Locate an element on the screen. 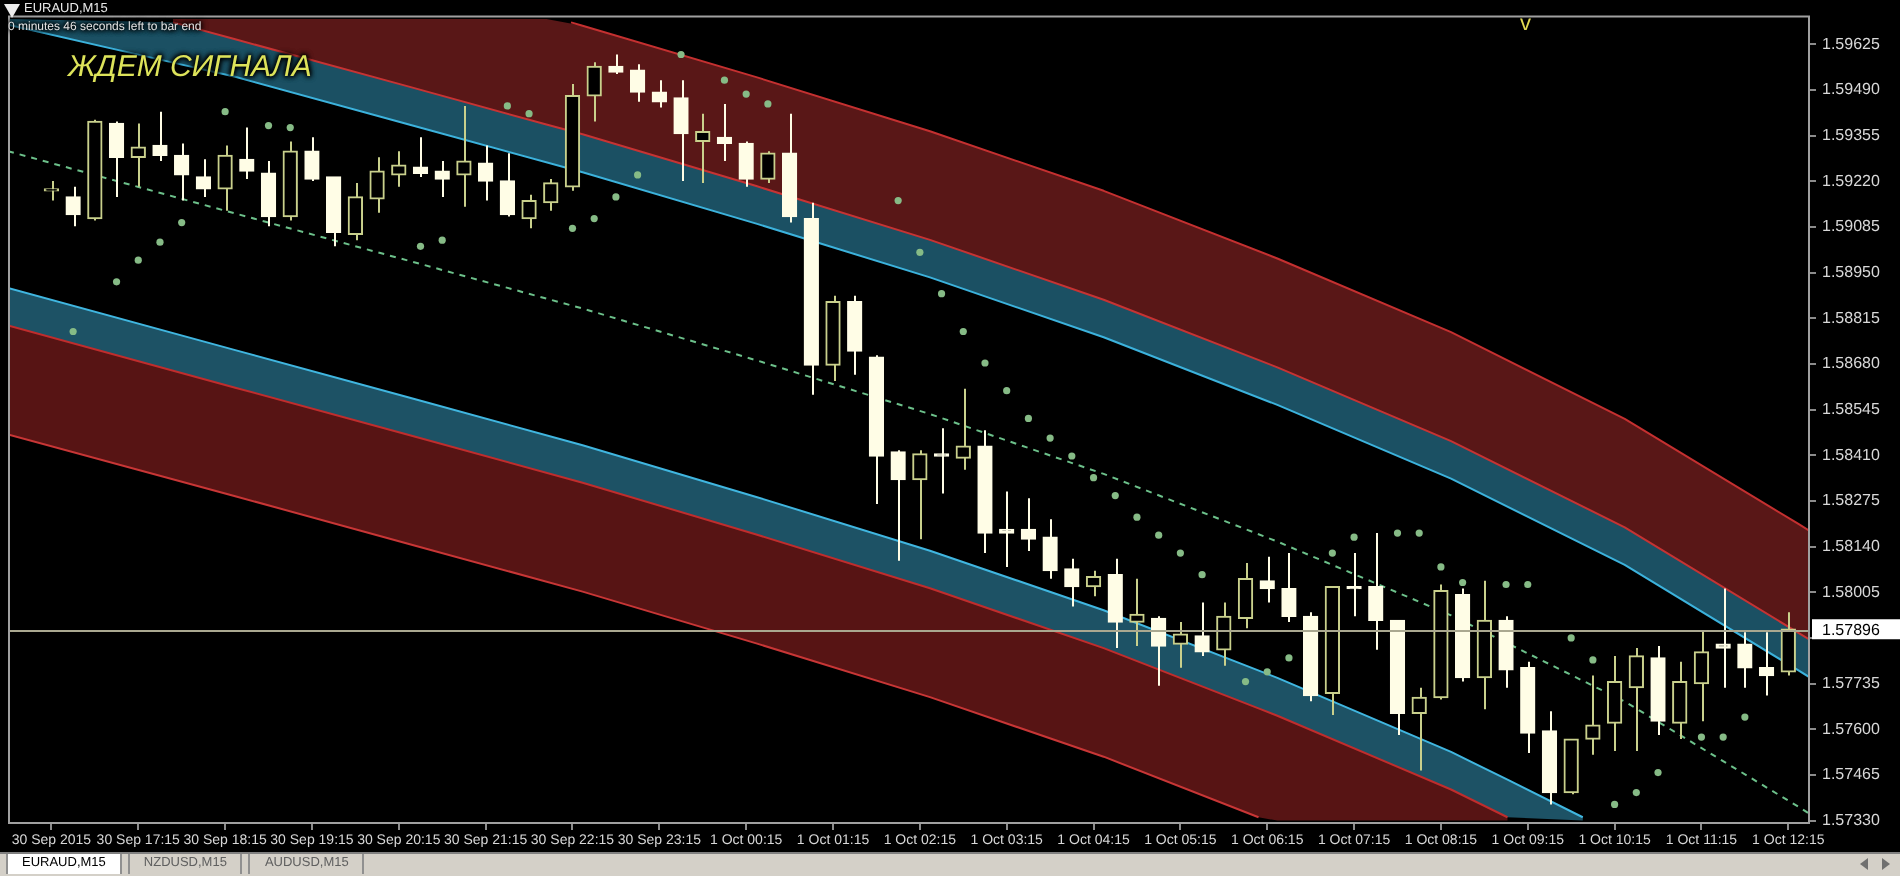  y-tick-label: 1.58410 is located at coordinates (1851, 454).